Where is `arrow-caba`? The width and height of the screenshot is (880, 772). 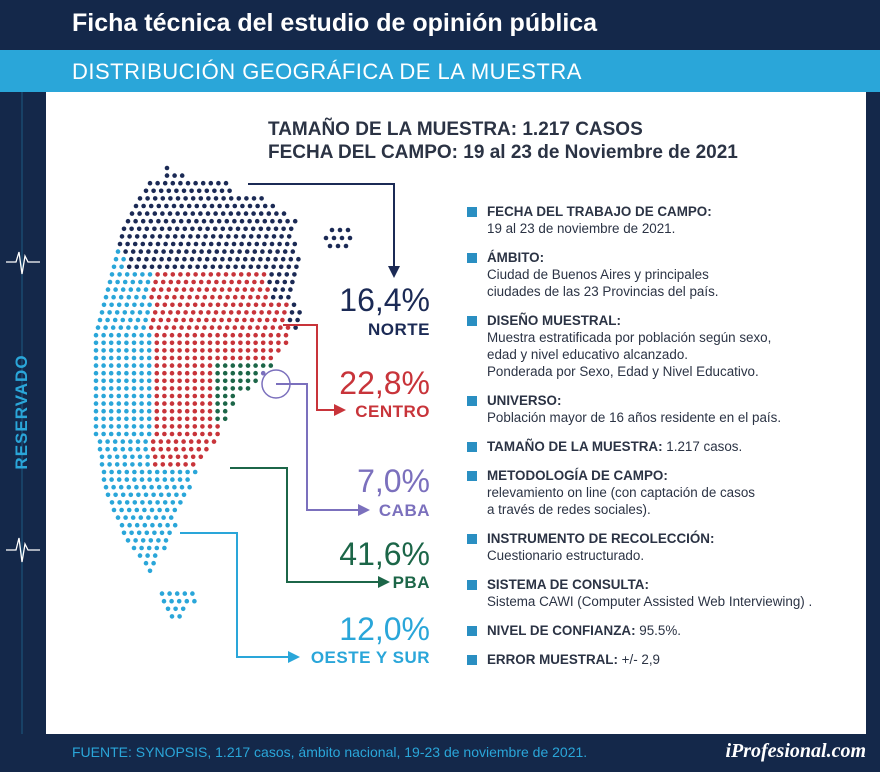 arrow-caba is located at coordinates (364, 510).